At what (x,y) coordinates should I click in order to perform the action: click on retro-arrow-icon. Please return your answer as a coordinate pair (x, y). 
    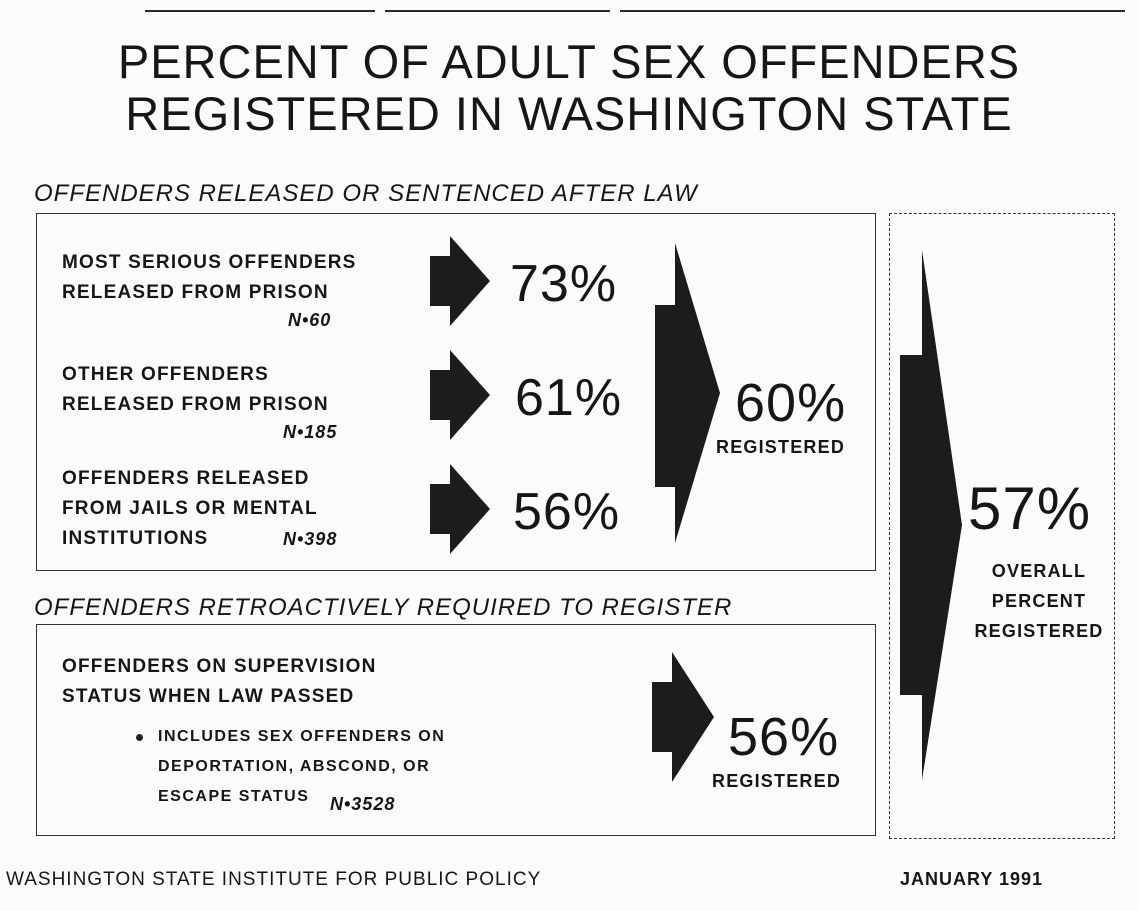
    Looking at the image, I should click on (683, 717).